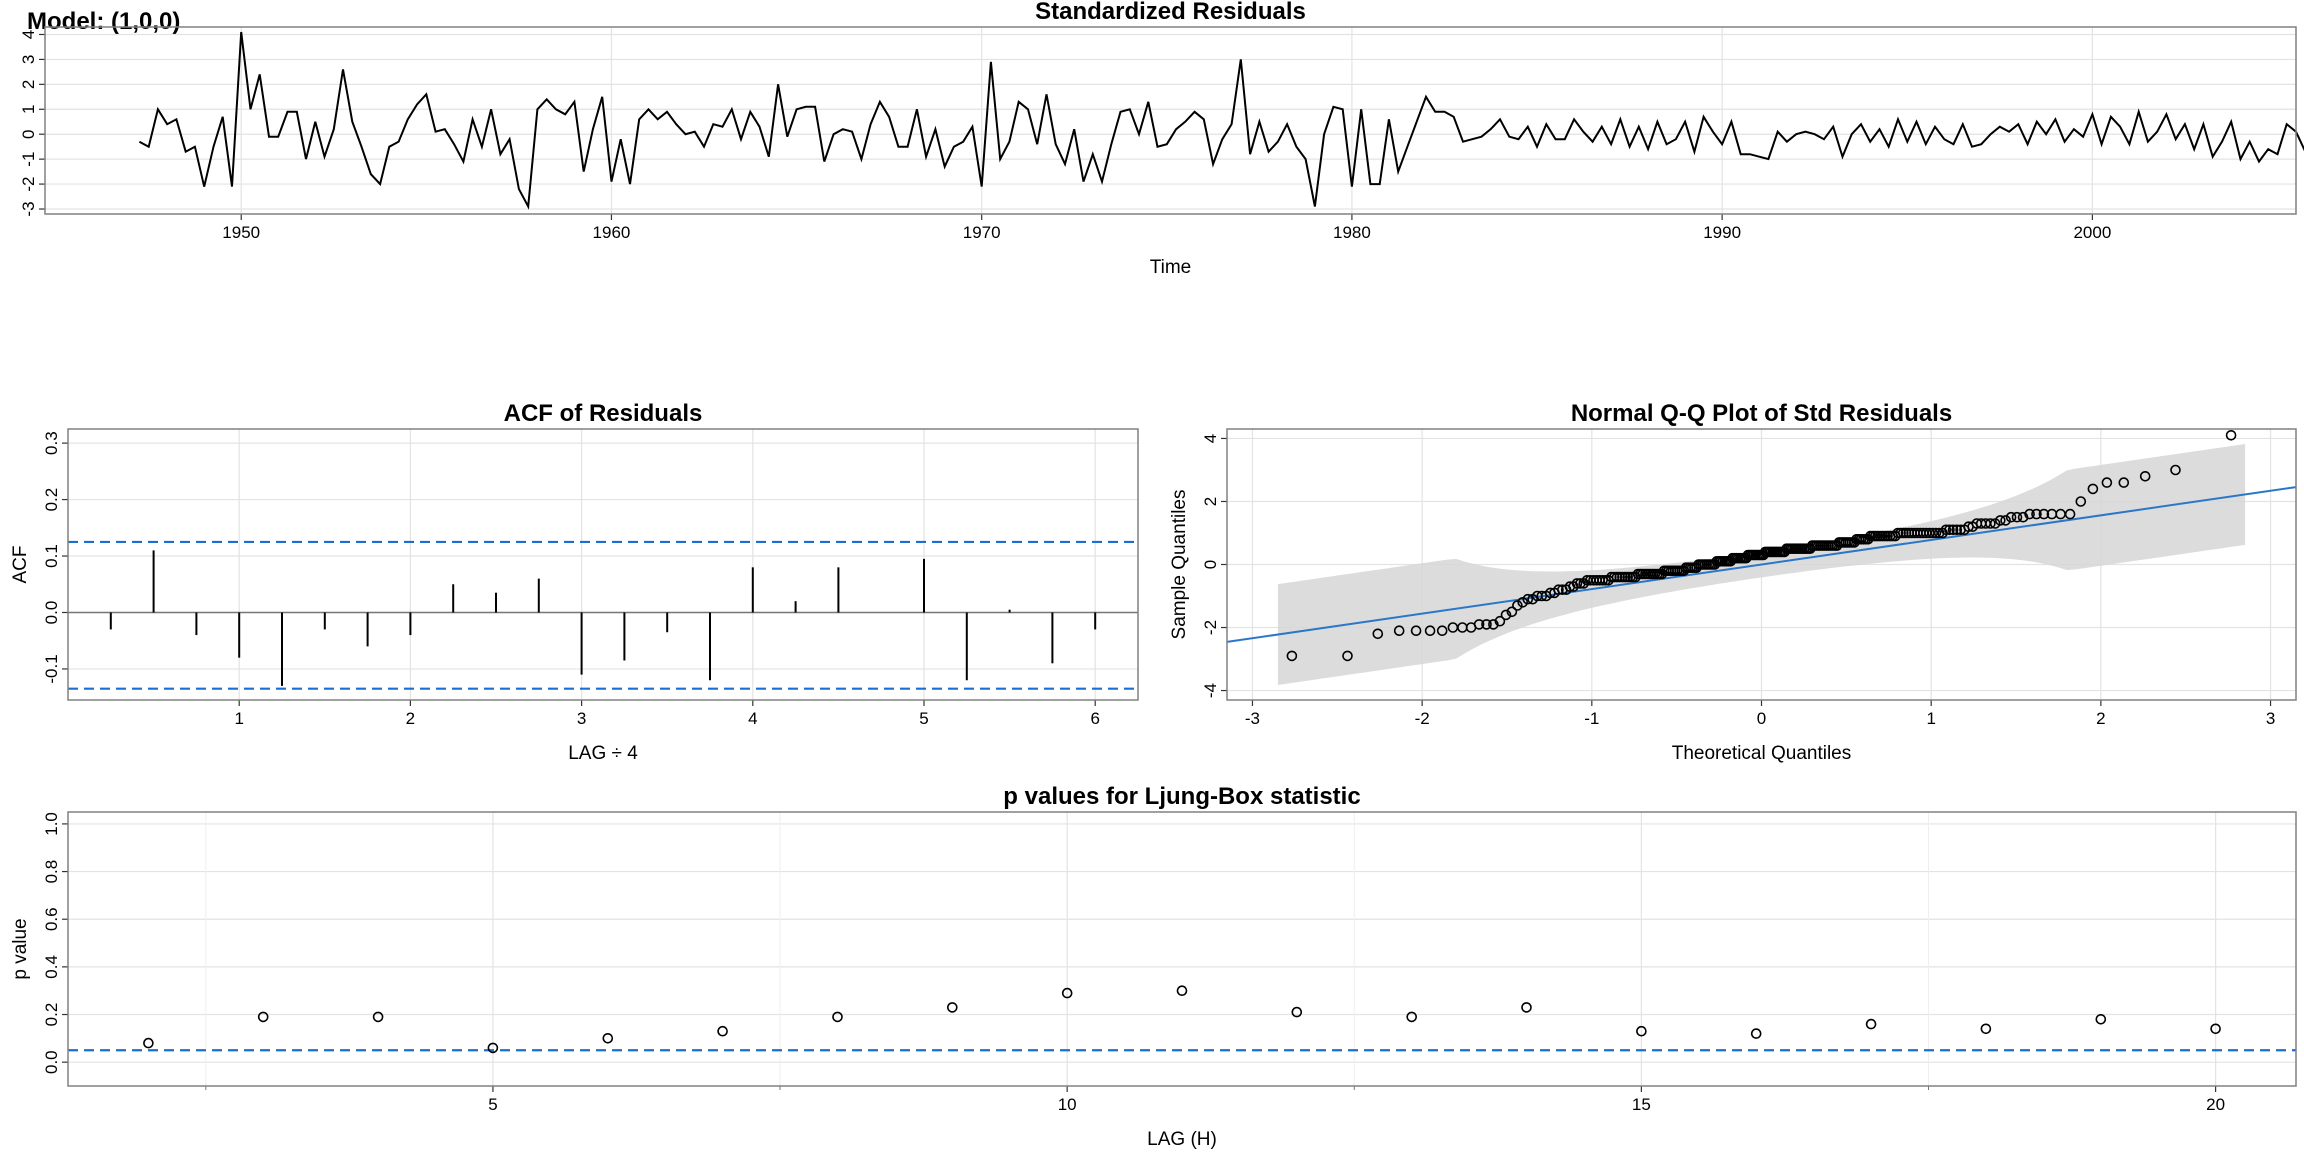  I want to click on y-tick-label: -4, so click(1210, 690).